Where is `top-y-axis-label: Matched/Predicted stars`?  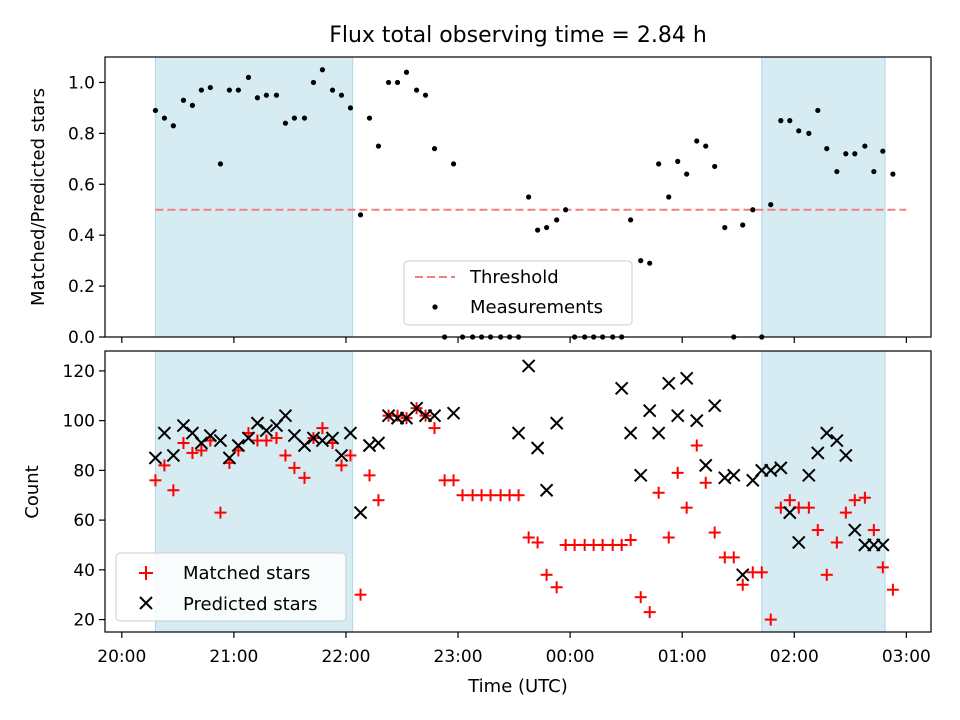
top-y-axis-label: Matched/Predicted stars is located at coordinates (38, 197).